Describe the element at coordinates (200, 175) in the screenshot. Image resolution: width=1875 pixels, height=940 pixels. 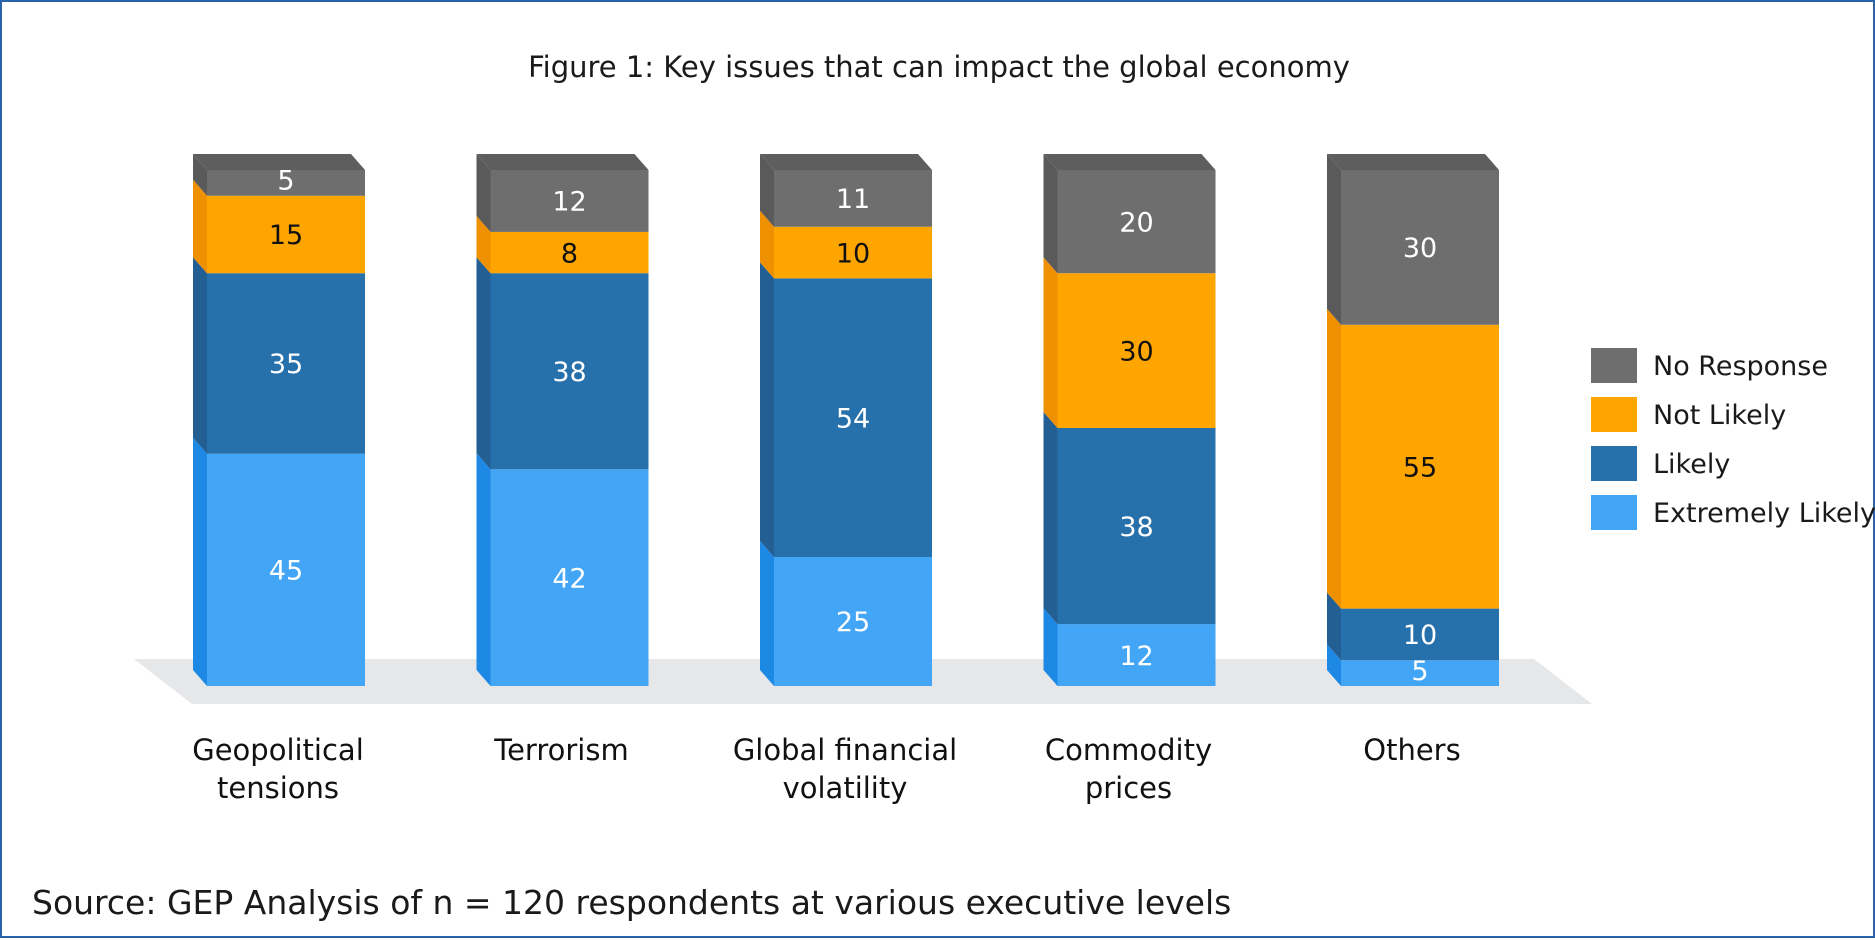
I see `bar-side-geopolitical-tensions-no-response` at that location.